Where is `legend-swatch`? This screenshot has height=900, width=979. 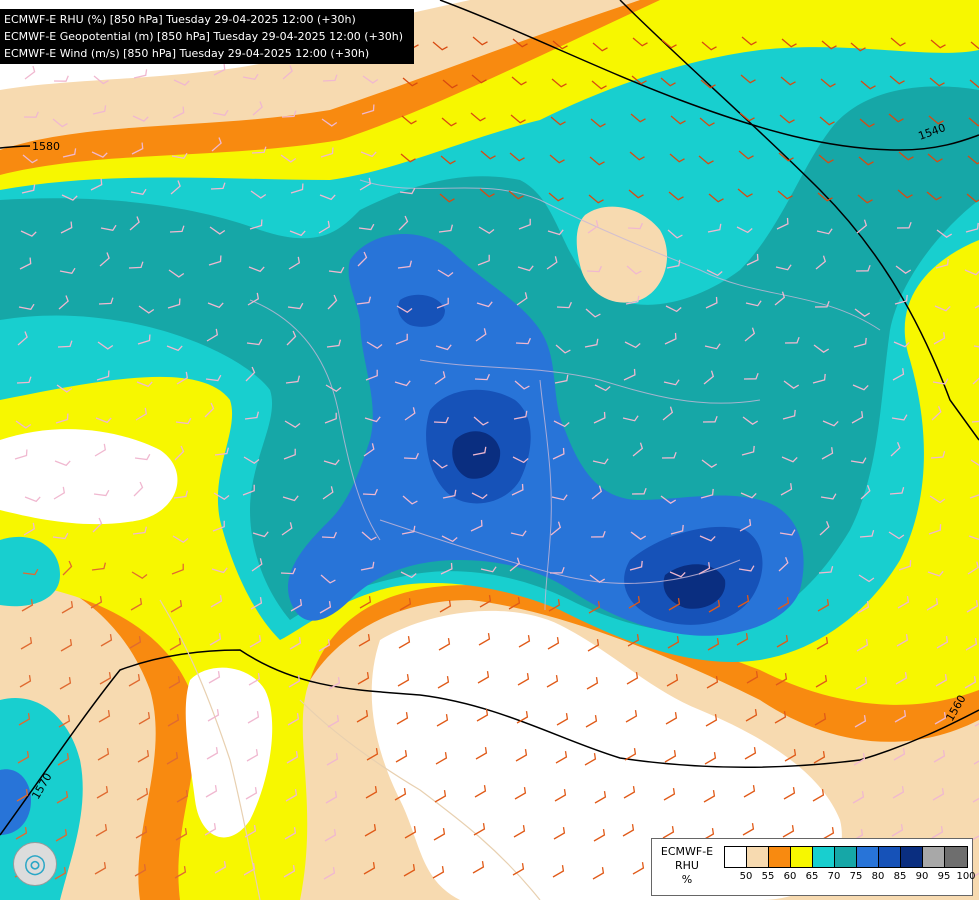
legend-swatch is located at coordinates (824, 857).